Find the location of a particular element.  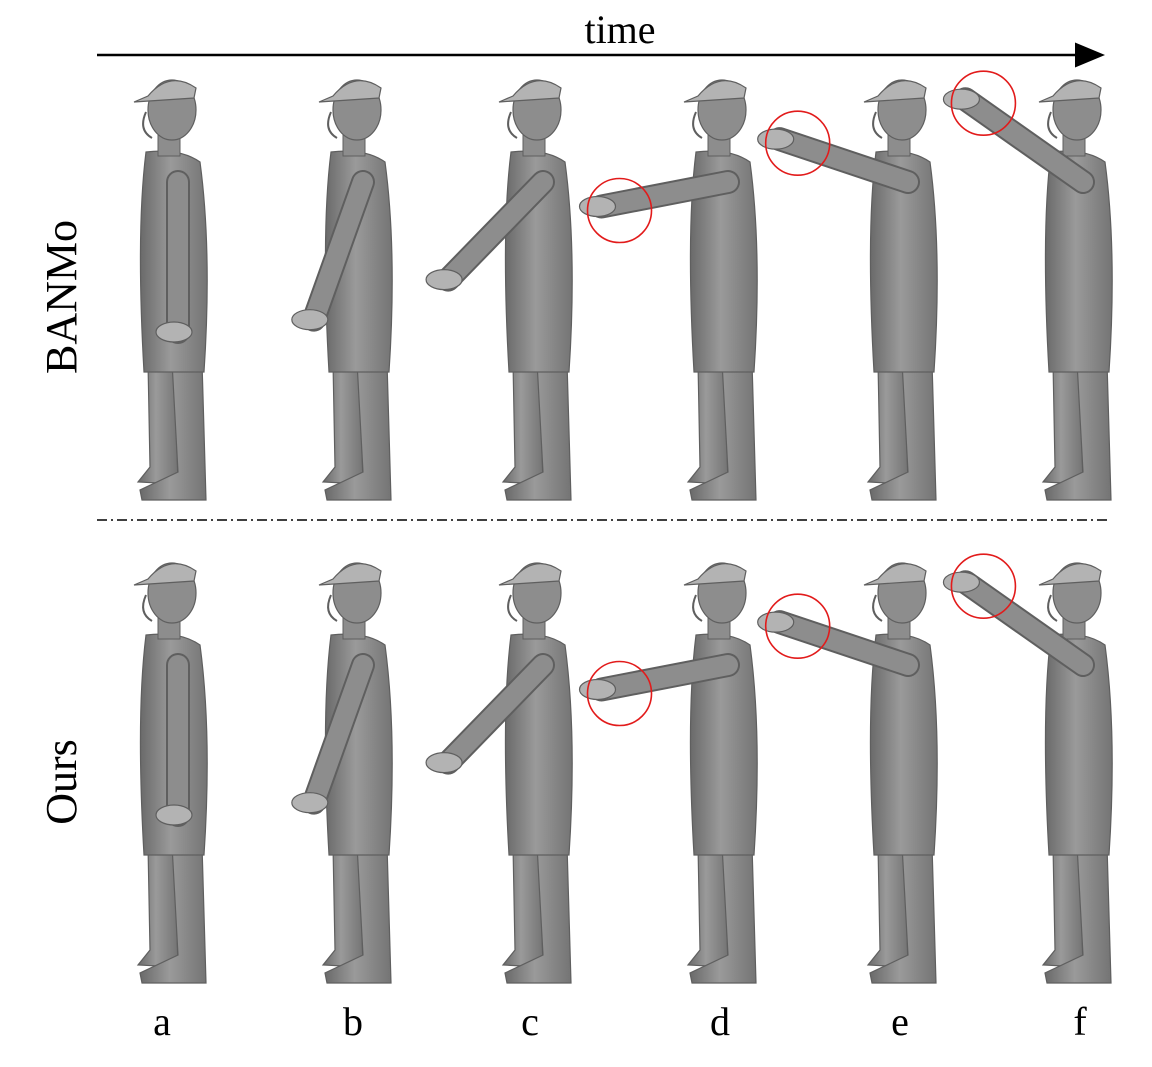

column-label-d: d is located at coordinates (720, 1021).